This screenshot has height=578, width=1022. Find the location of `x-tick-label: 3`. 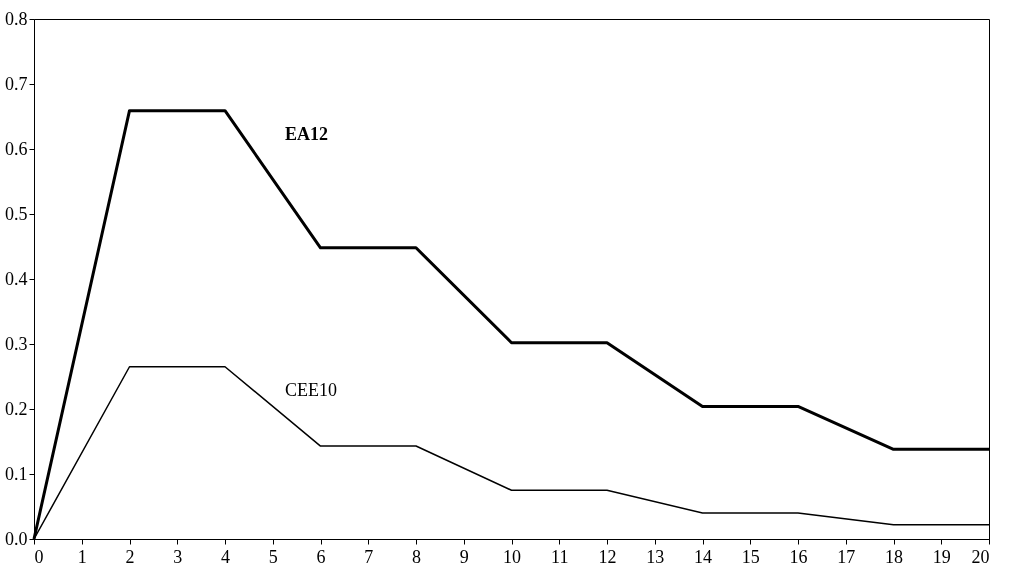

x-tick-label: 3 is located at coordinates (178, 556).